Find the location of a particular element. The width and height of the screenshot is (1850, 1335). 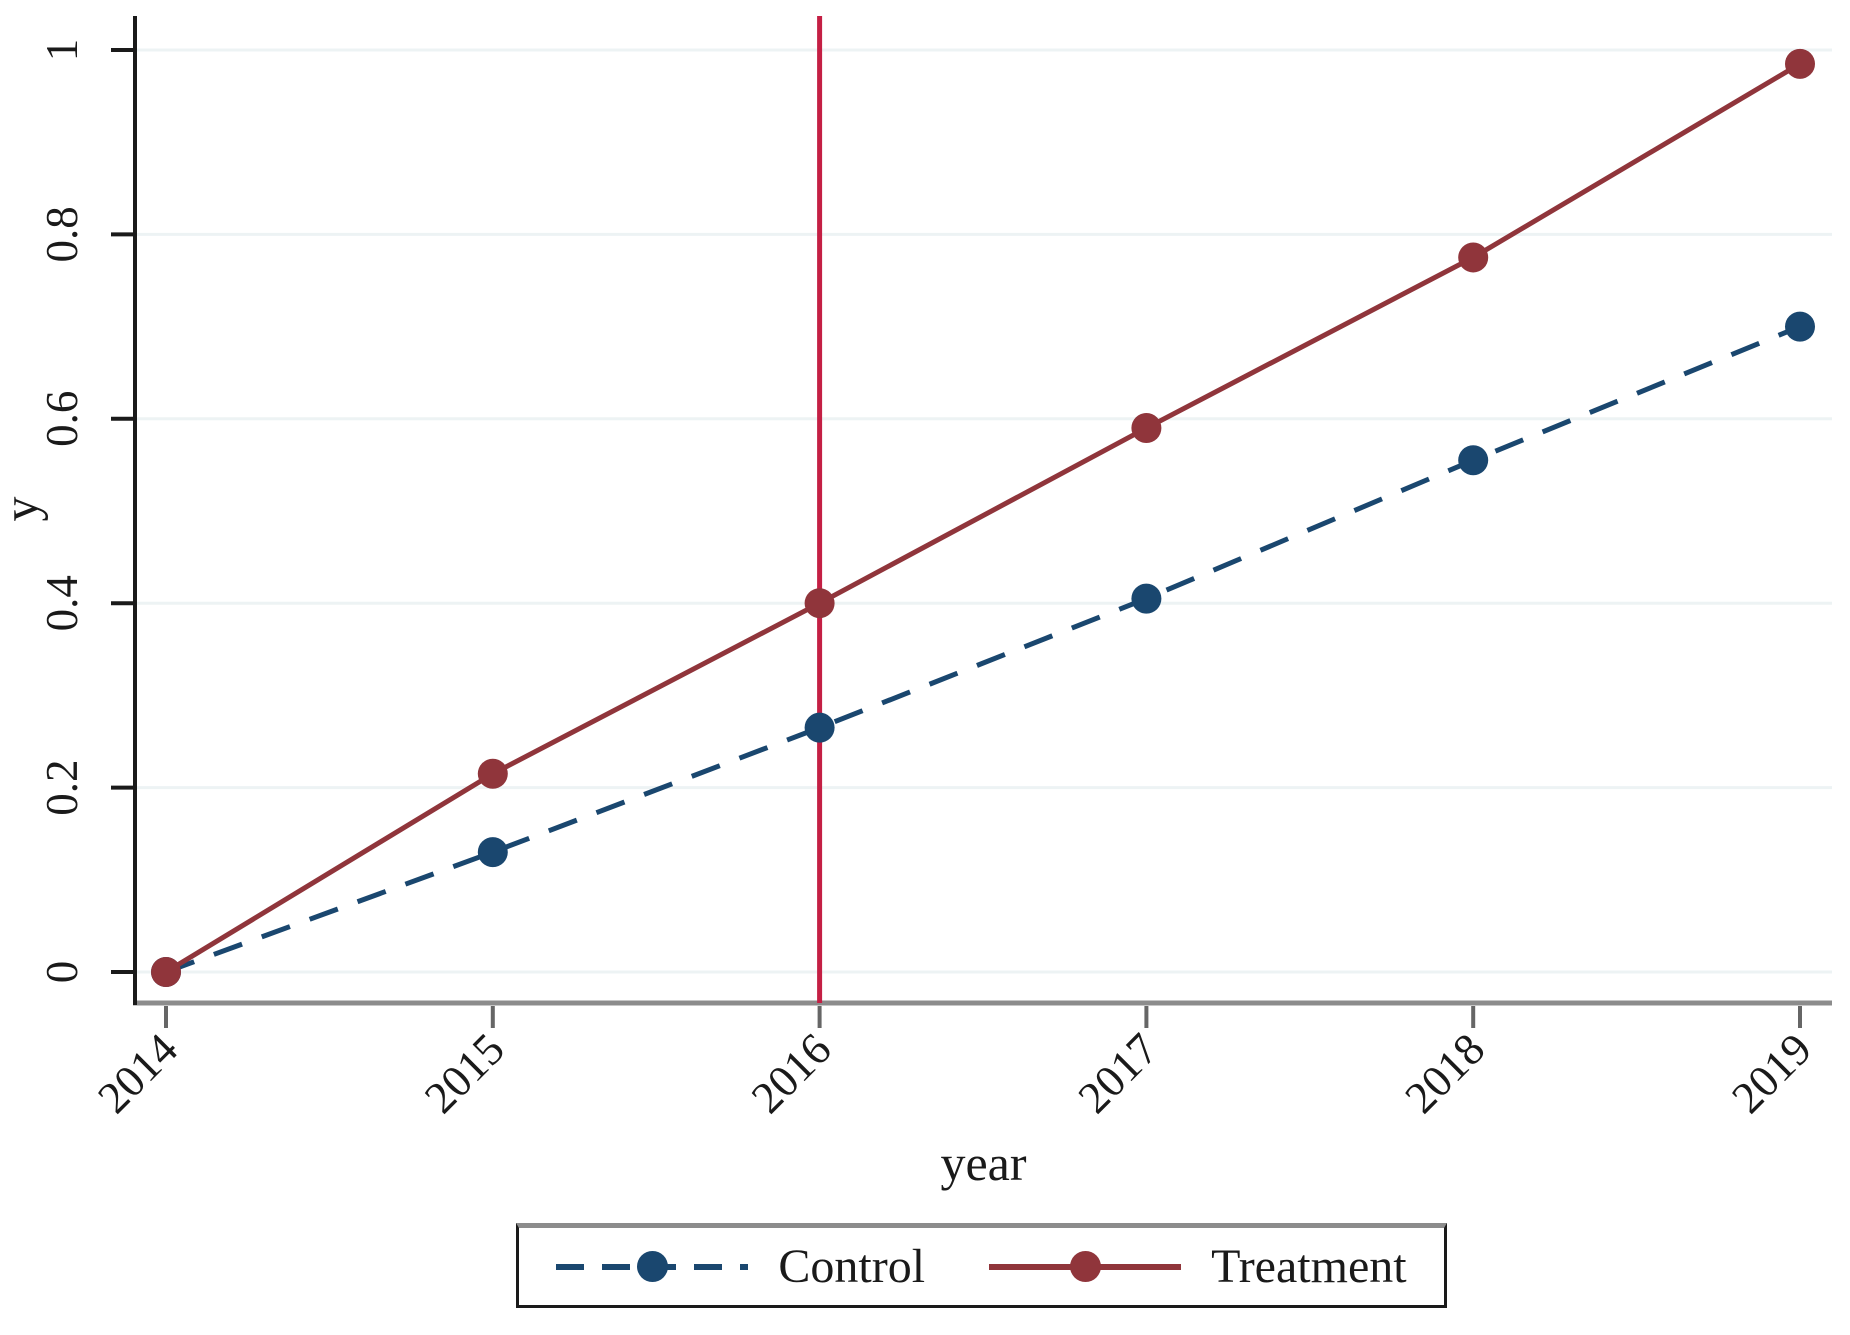

x-tick-label: 2014 is located at coordinates (137, 1073).